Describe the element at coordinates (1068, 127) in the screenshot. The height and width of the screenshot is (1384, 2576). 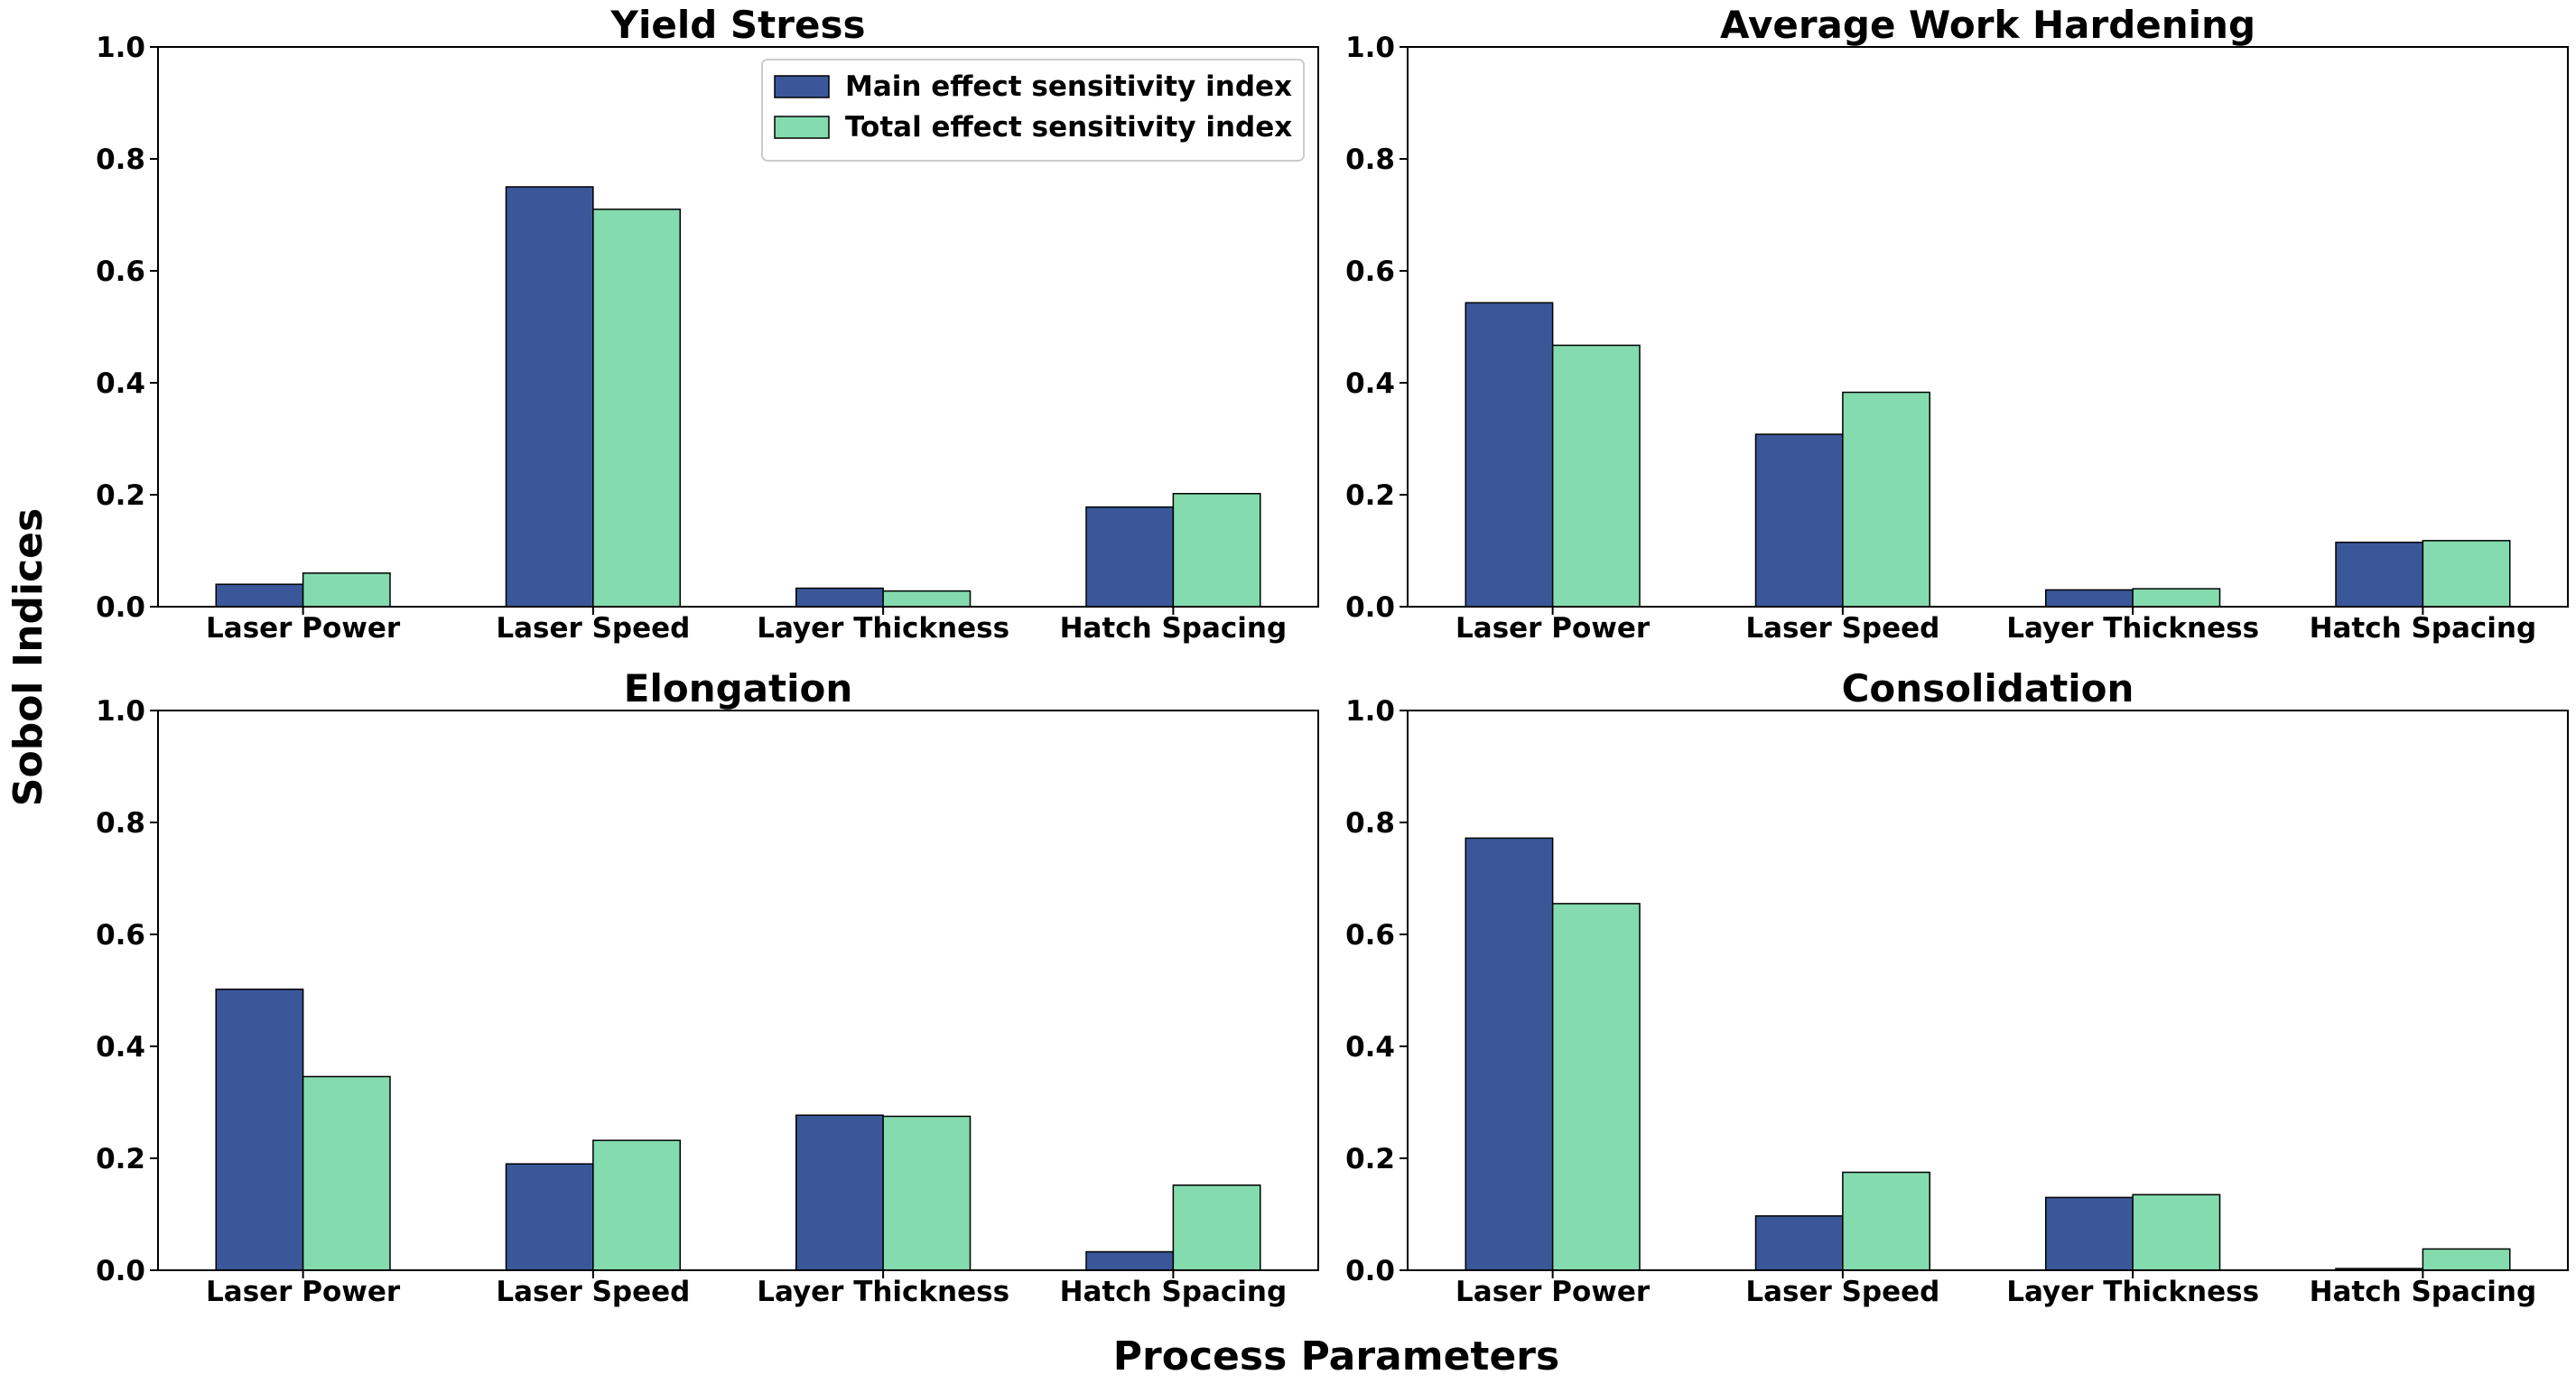
I see `legend-label: Total effect sensitivity index` at that location.